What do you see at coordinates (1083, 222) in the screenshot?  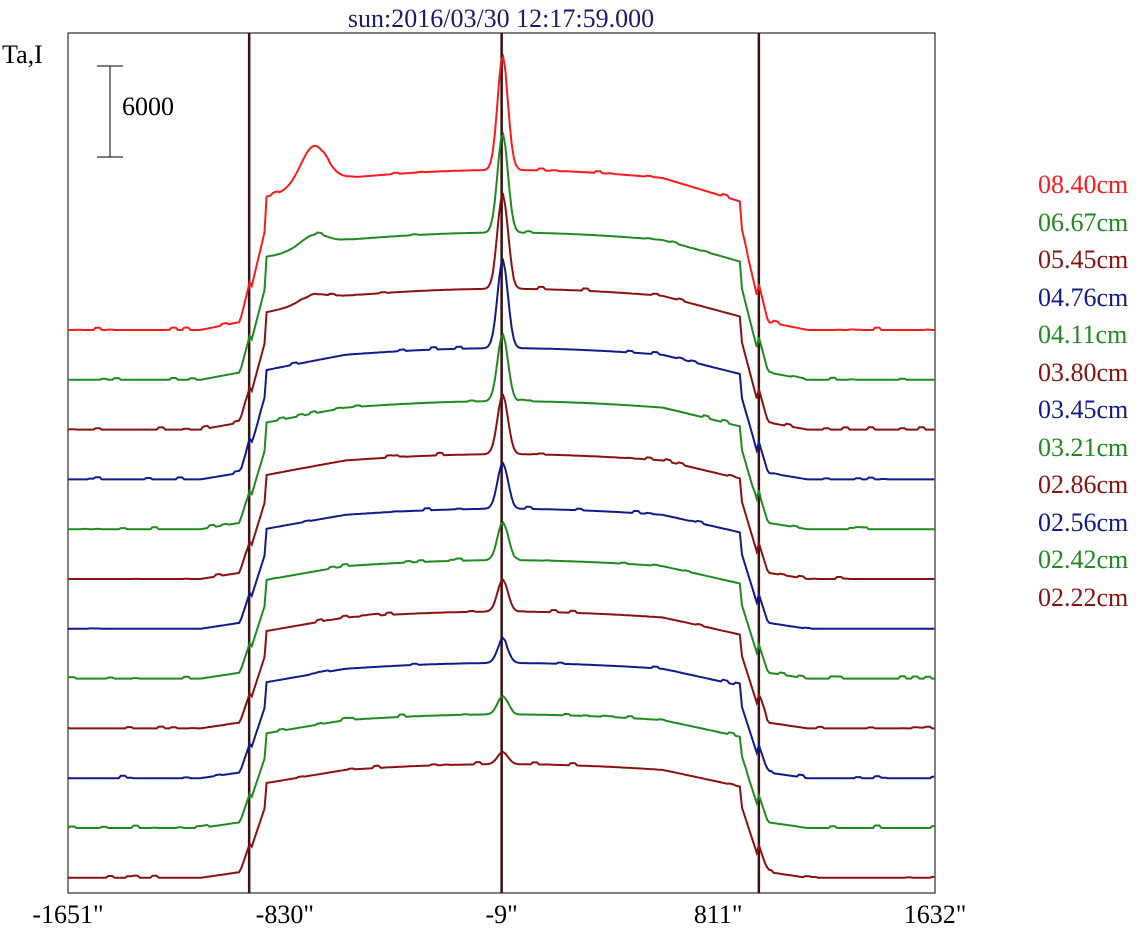 I see `legend-entry: 06.67cm` at bounding box center [1083, 222].